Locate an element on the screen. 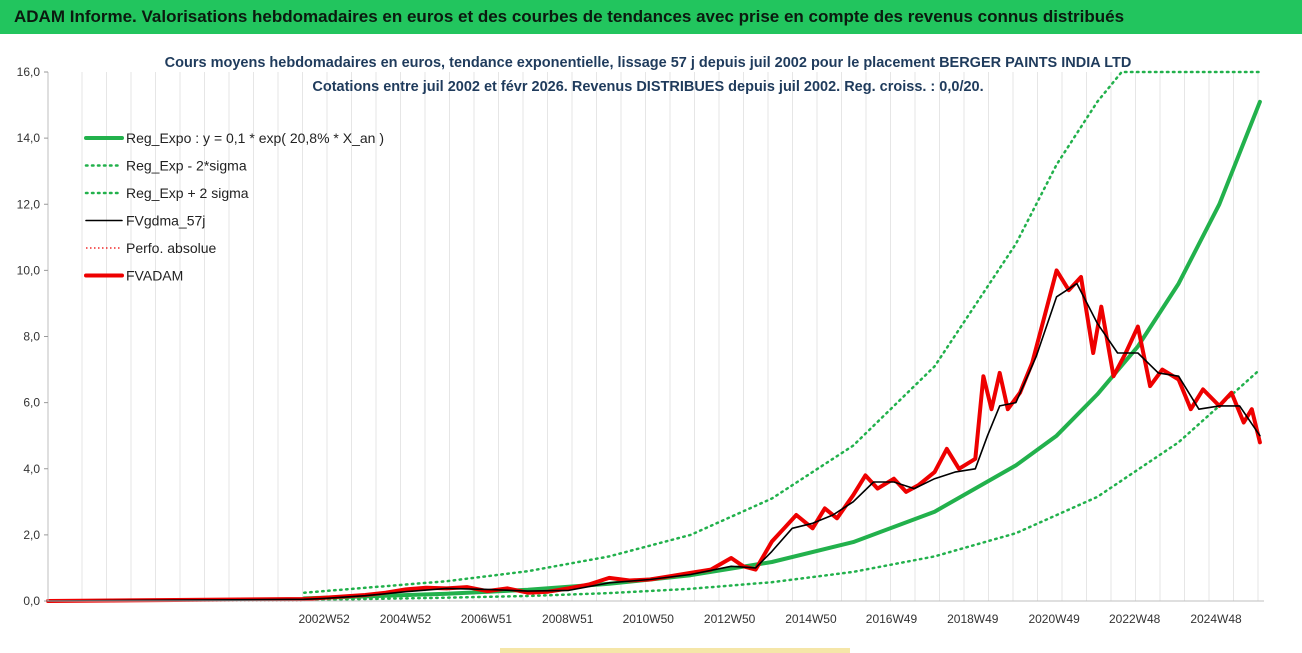  y-tick-label: 2,0 is located at coordinates (31, 535).